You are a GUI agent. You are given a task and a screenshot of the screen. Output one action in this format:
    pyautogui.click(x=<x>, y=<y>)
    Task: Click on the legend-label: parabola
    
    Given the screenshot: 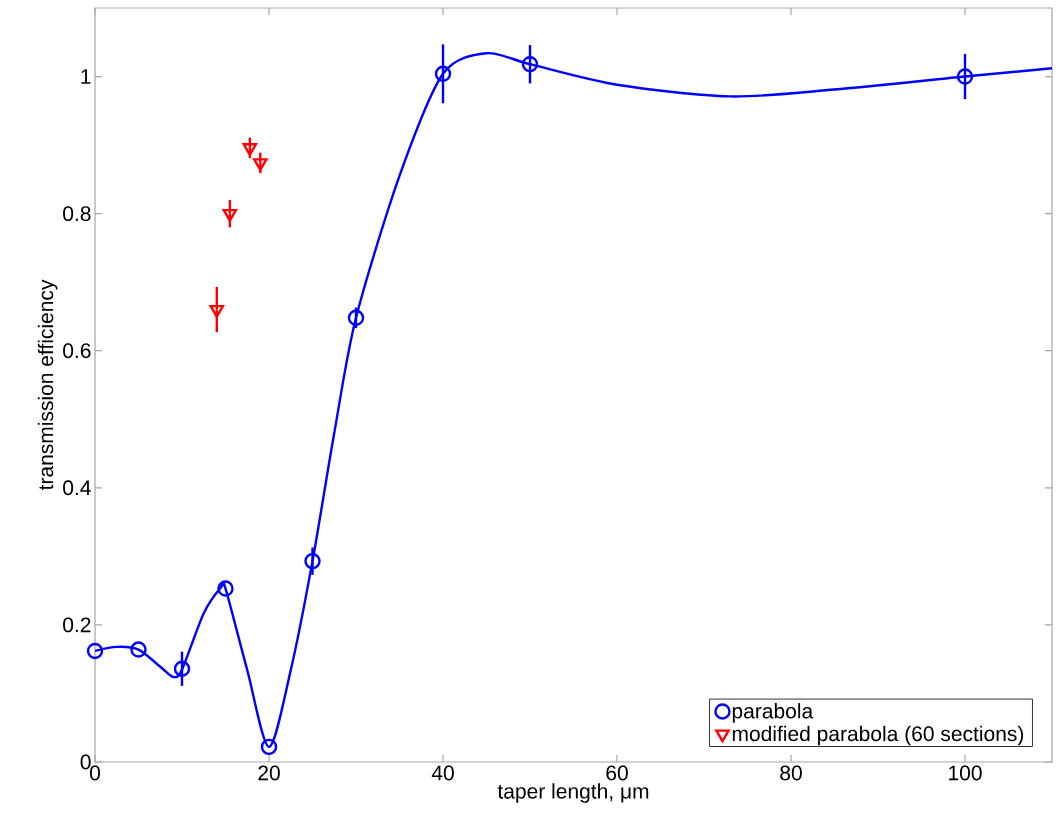 What is the action you would take?
    pyautogui.click(x=773, y=713)
    